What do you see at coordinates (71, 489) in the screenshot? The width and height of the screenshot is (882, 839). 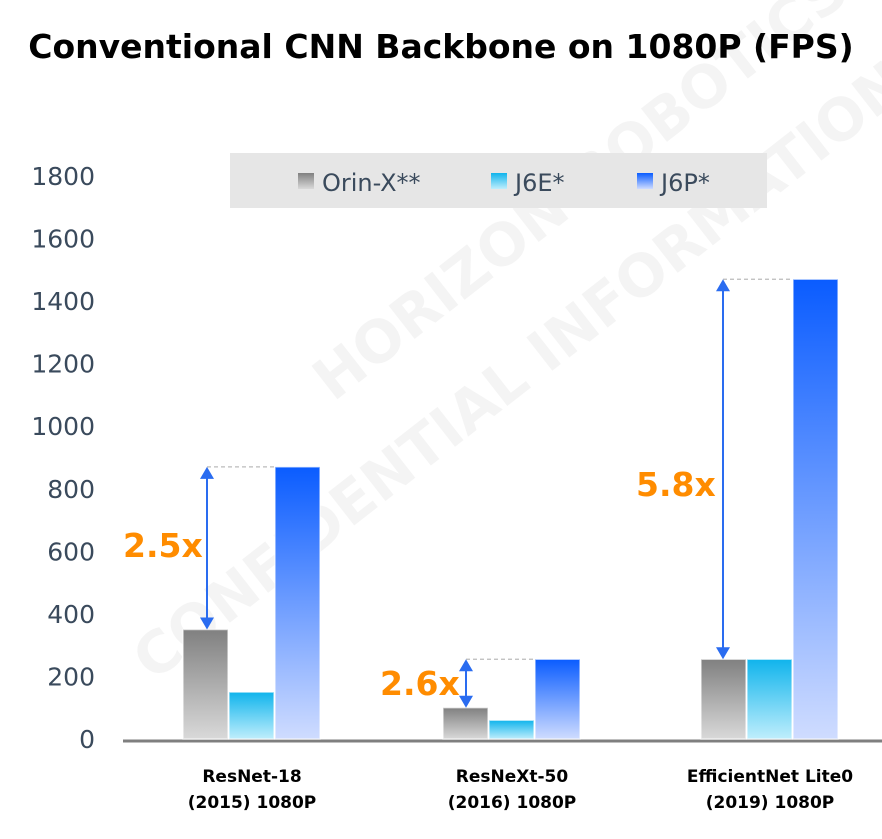 I see `y-tick-label: 800` at bounding box center [71, 489].